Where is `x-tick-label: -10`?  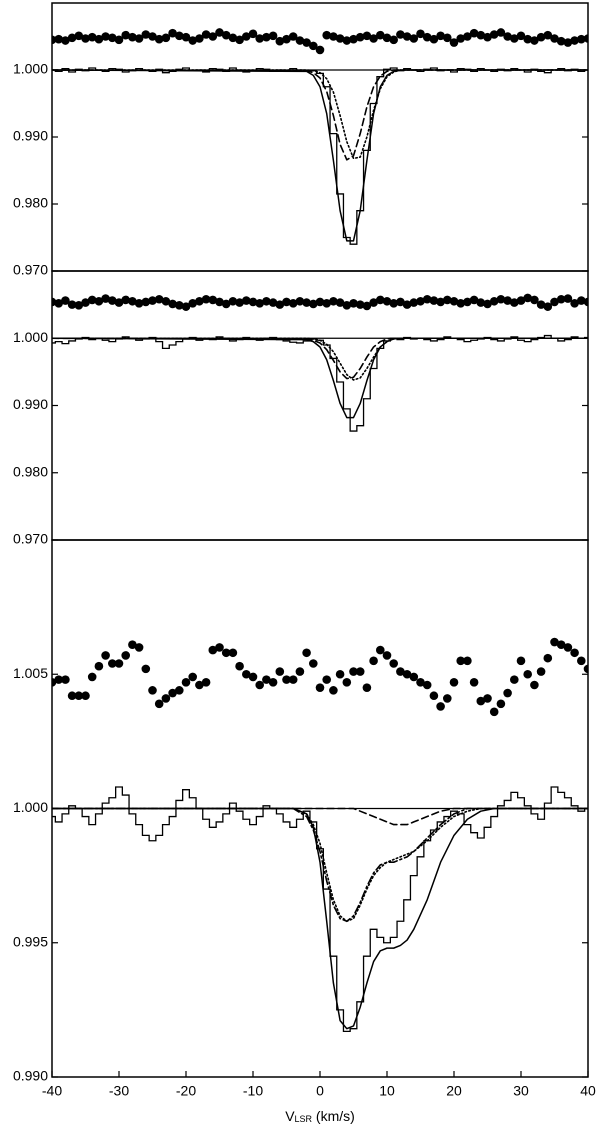
x-tick-label: -10 is located at coordinates (253, 1091).